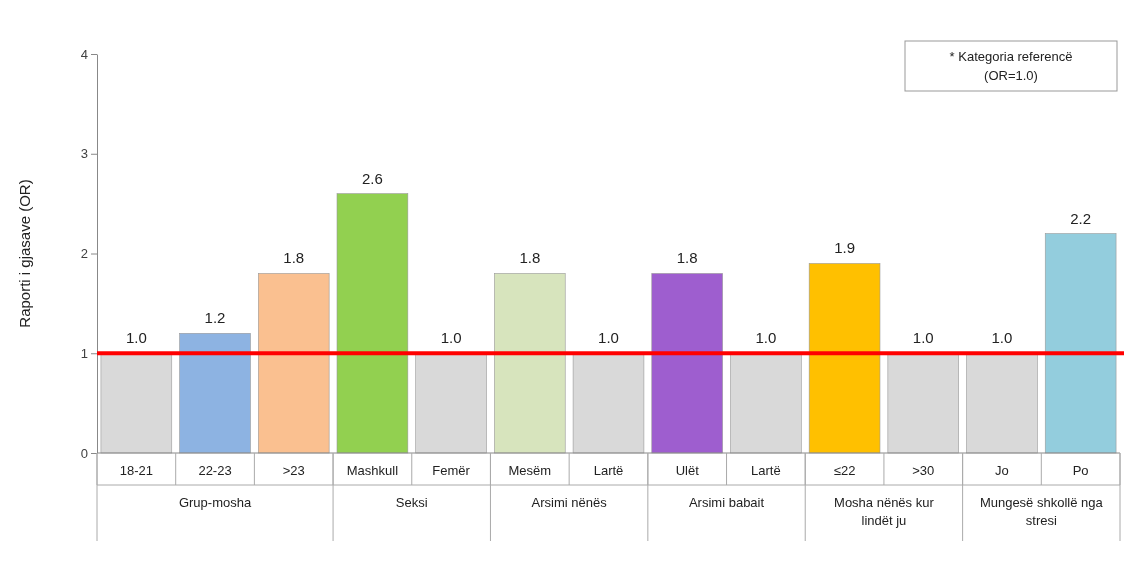 The height and width of the screenshot is (566, 1126). I want to click on x-tick-label: 22-23, so click(215, 470).